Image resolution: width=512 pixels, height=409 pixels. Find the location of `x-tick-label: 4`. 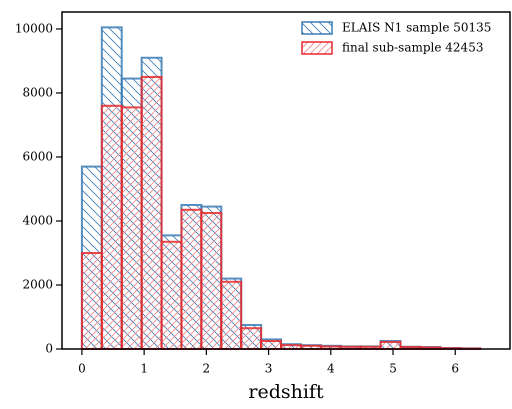

x-tick-label: 4 is located at coordinates (331, 369).